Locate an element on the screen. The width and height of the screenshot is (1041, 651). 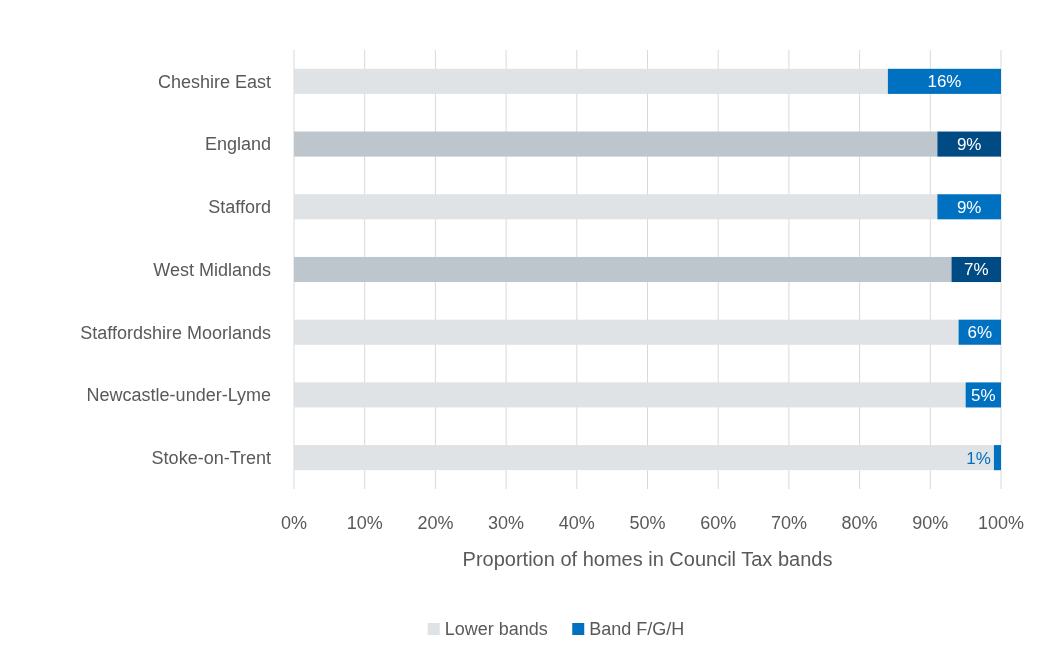
x-tick-label: 90% is located at coordinates (930, 523).